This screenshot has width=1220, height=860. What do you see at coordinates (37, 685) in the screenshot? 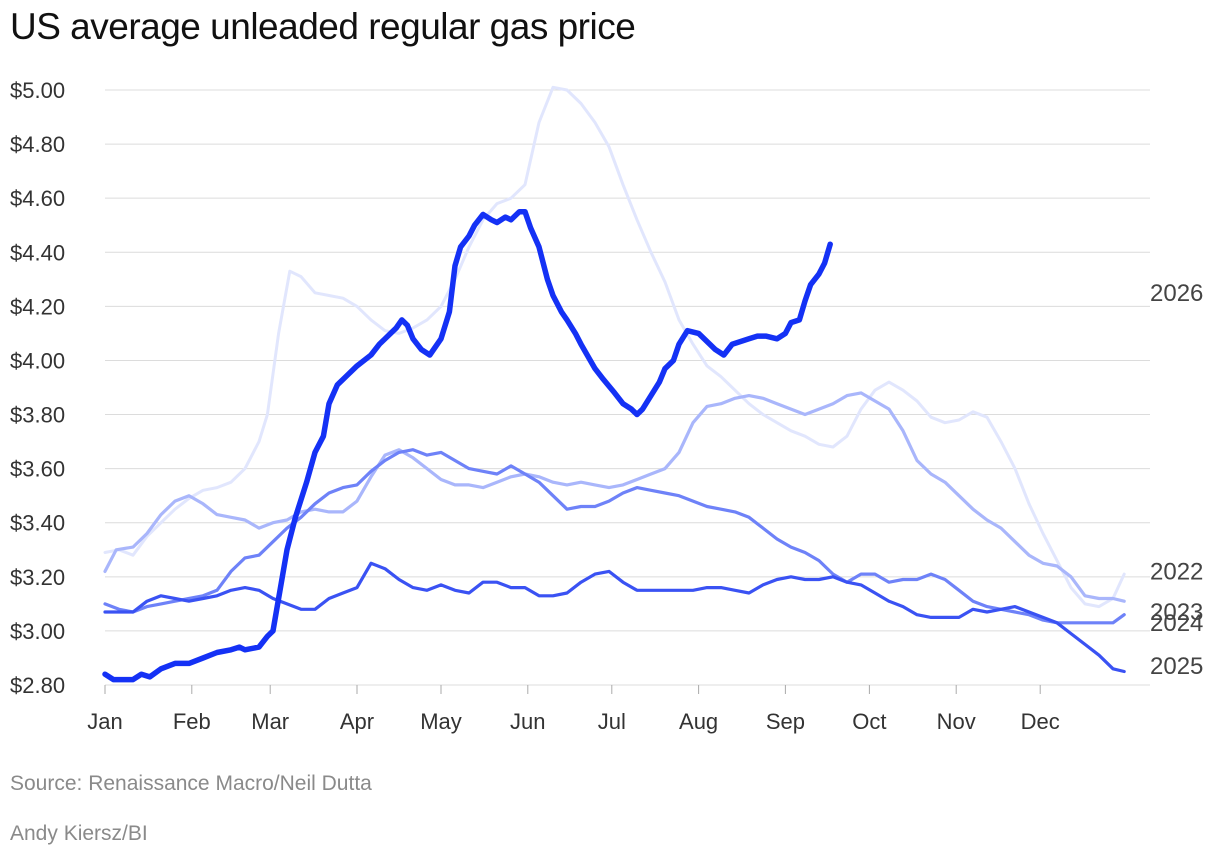
I see `y-tick-label: $2.80` at bounding box center [37, 685].